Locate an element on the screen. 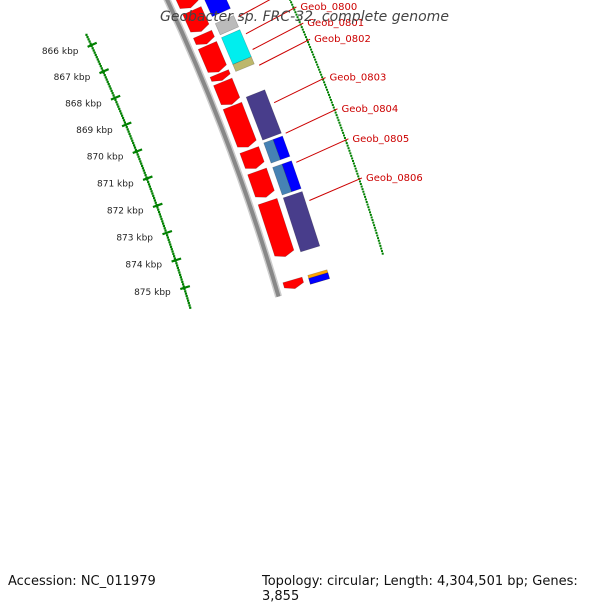 The image size is (600, 604). genome-title: Geobacter sp. FRC-32, complete genome is located at coordinates (304, 17).